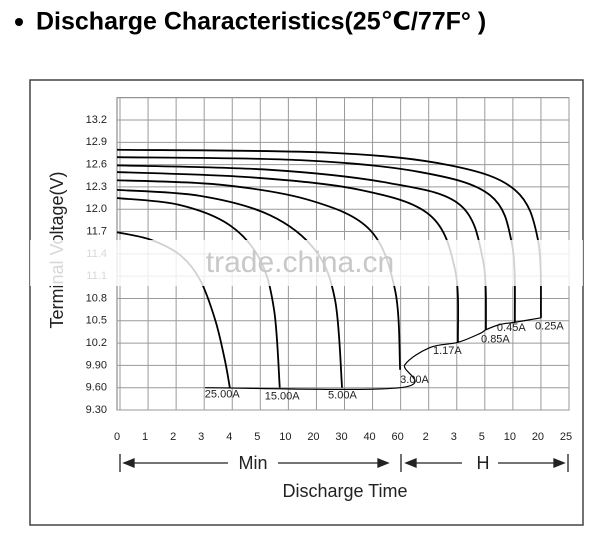 Image resolution: width=612 pixels, height=547 pixels. What do you see at coordinates (229, 437) in the screenshot?
I see `x-tick-label: 4` at bounding box center [229, 437].